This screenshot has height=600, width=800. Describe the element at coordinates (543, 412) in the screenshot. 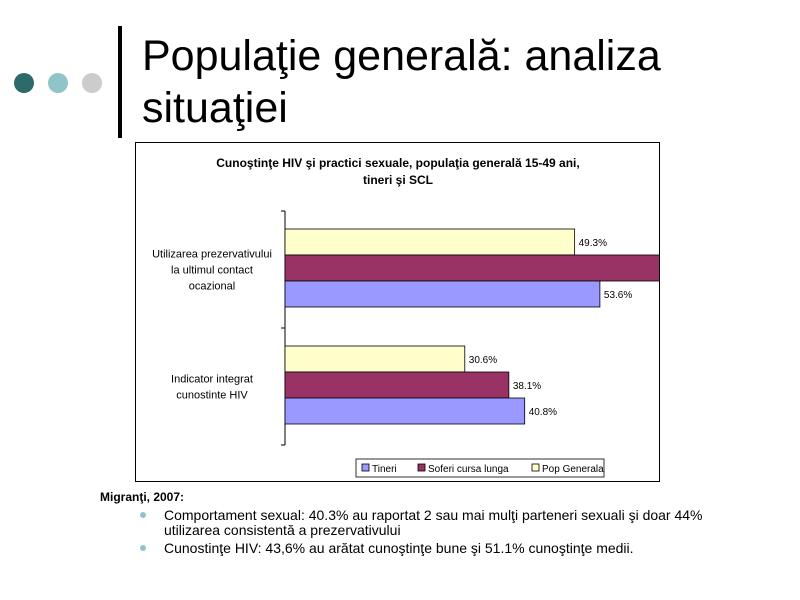

I see `data-label: 40.8%` at that location.